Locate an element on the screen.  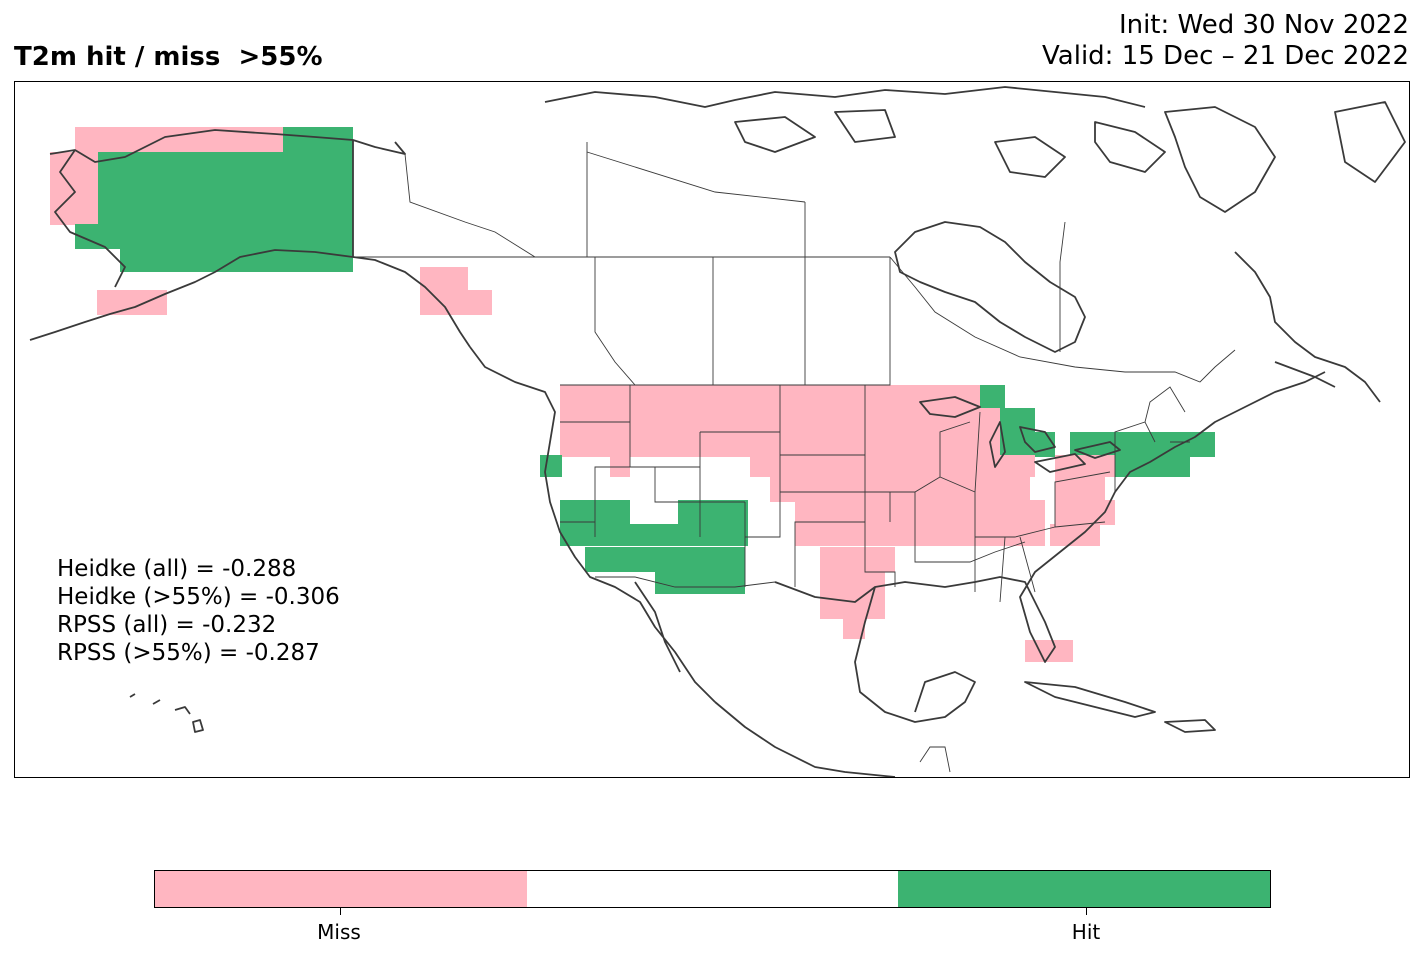
mexico-coastline is located at coordinates (845, 681).